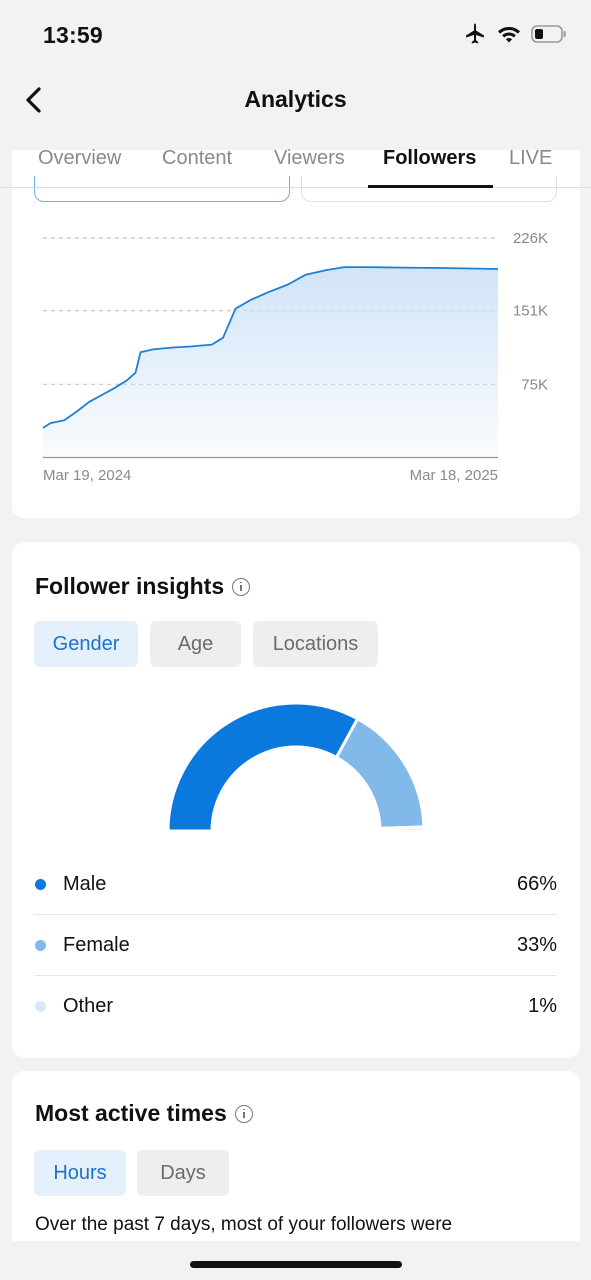  I want to click on date-range-selector-end, so click(429, 189).